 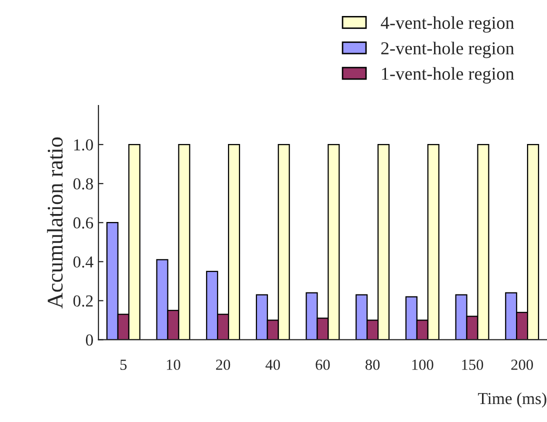 I want to click on x-tick-label: 20, so click(x=223, y=365).